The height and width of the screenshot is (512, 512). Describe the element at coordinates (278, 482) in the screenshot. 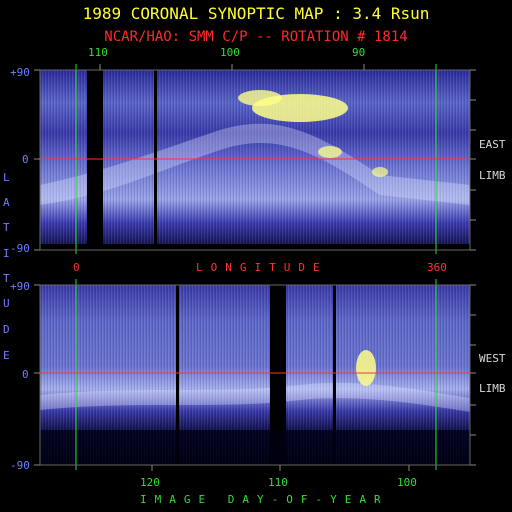

I see `bottom-tick-110: 110` at that location.